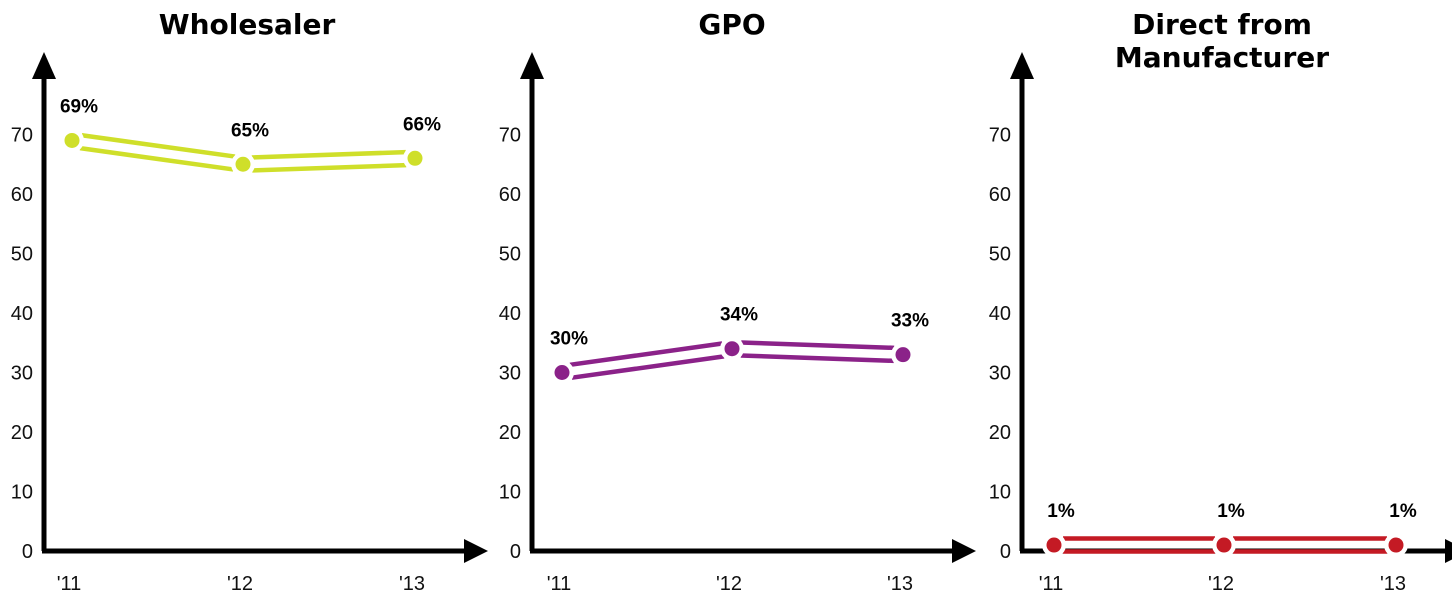  Describe the element at coordinates (731, 24) in the screenshot. I see `chart-title: GPO` at that location.